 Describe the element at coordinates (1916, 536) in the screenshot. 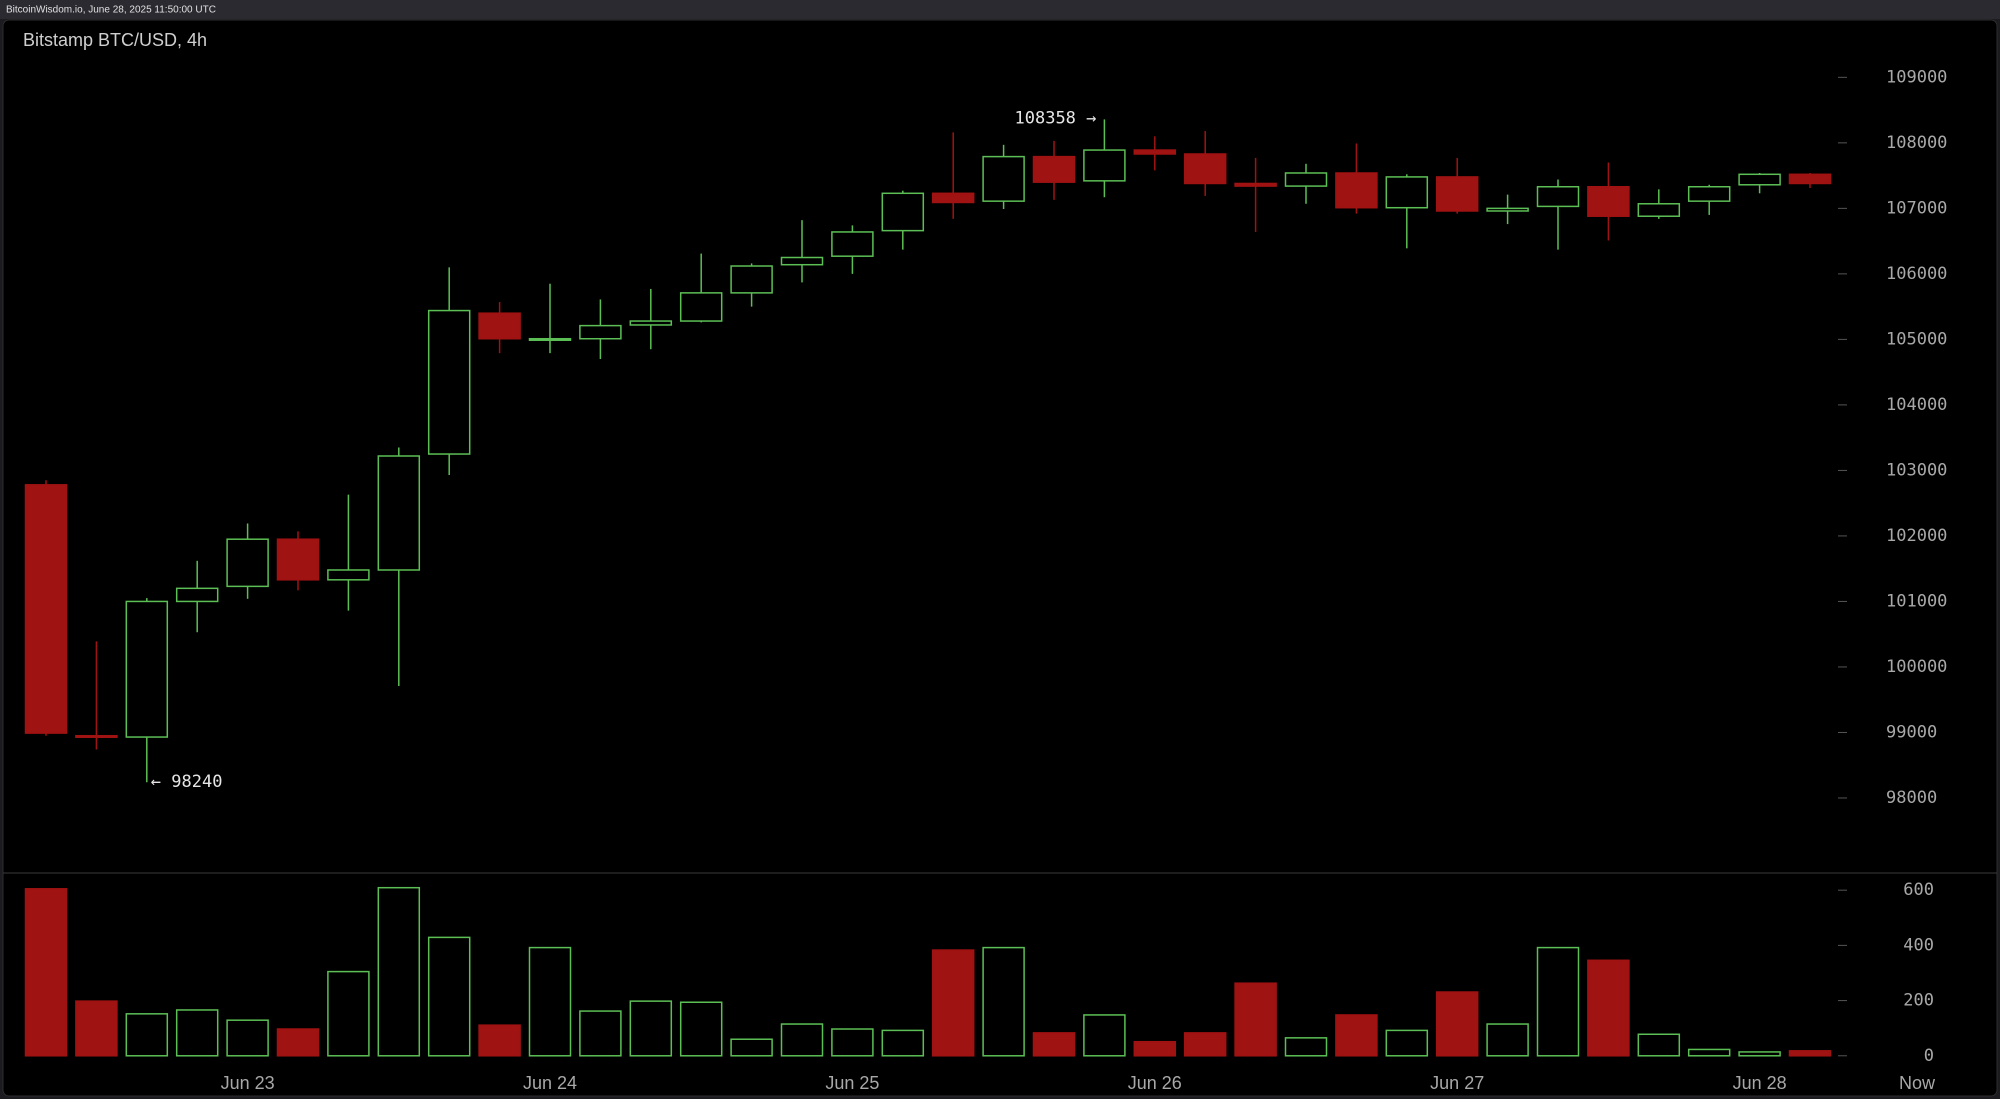

I see `y-tick-label: 102000` at that location.